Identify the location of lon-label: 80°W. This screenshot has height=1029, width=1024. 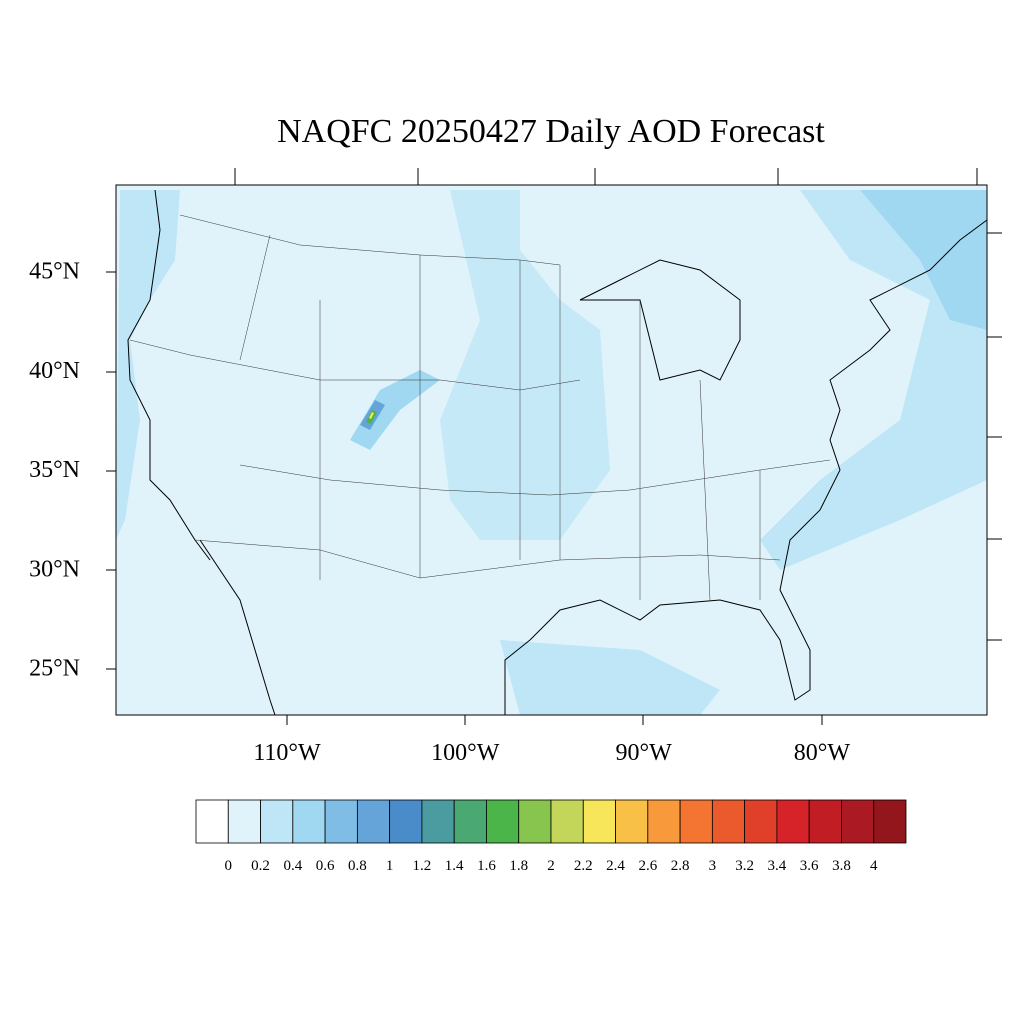
(822, 753).